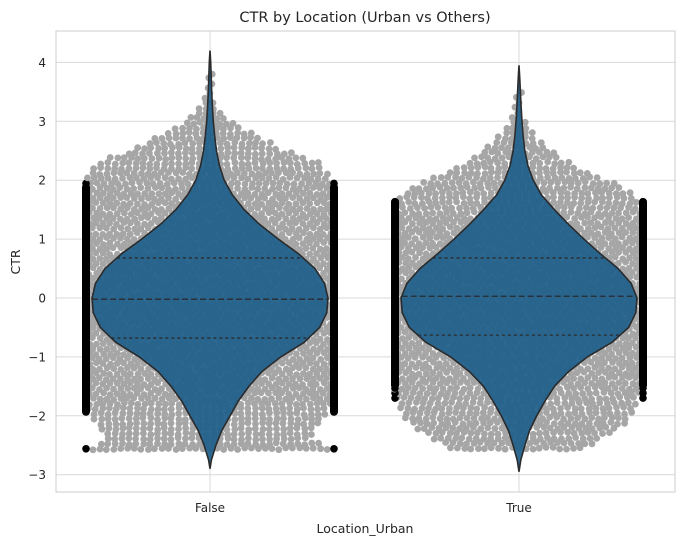  What do you see at coordinates (42, 181) in the screenshot?
I see `y-tick-label: 2` at bounding box center [42, 181].